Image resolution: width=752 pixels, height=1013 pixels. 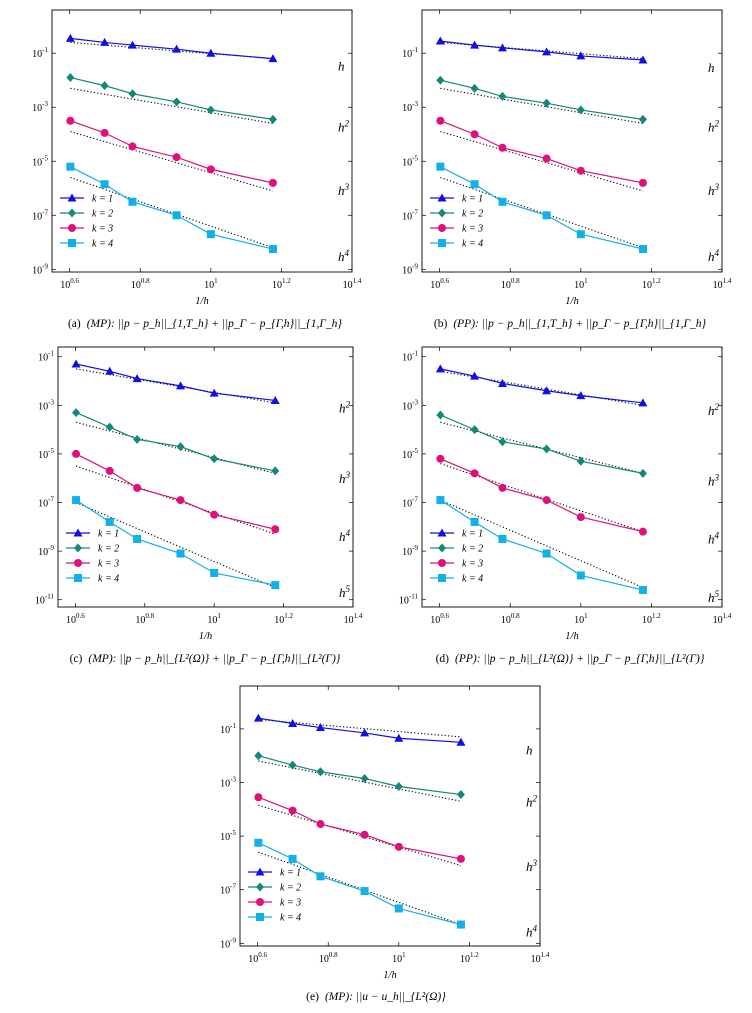 What do you see at coordinates (228, 782) in the screenshot?
I see `y-tick-label-e-1: 10⁻³` at bounding box center [228, 782].